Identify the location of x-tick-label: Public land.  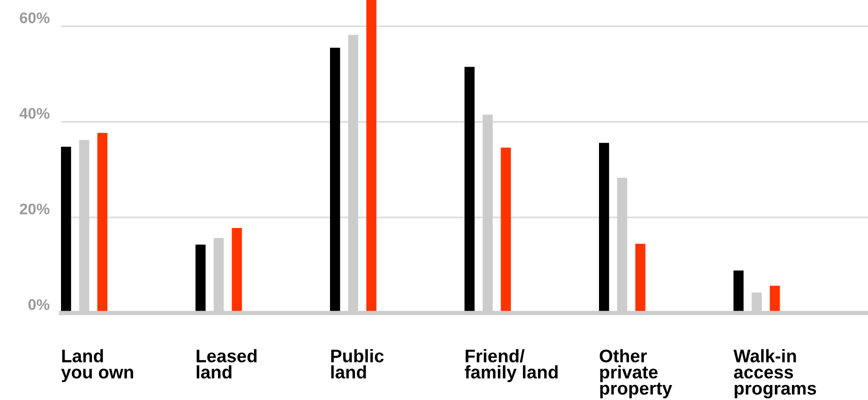
(357, 364).